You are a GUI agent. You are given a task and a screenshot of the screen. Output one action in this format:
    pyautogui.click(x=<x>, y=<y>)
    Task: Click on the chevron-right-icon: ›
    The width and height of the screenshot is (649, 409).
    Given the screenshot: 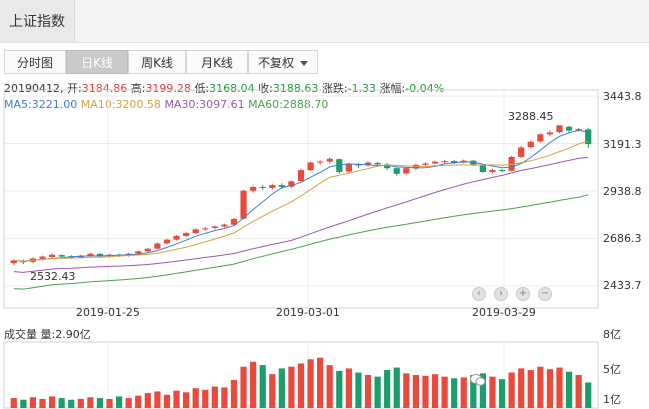 What is the action you would take?
    pyautogui.click(x=501, y=294)
    